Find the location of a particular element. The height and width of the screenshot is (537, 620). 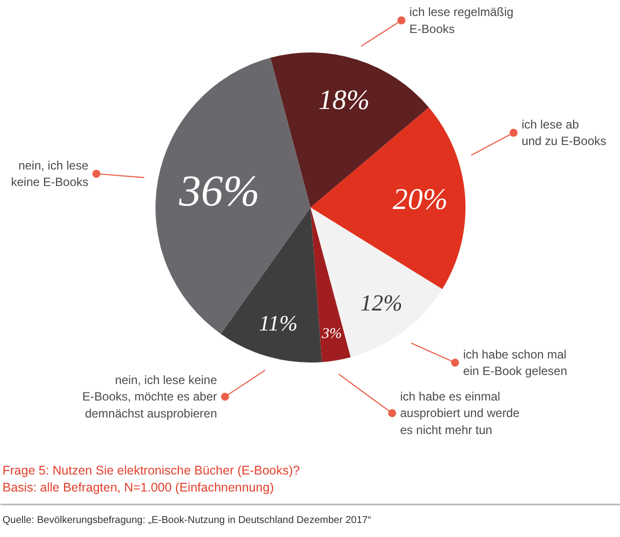

source-note: Quelle: Bevölkerungsbefragung: „E-Book-Nutzung in Deutschland Dezember 2017“ is located at coordinates (187, 520).